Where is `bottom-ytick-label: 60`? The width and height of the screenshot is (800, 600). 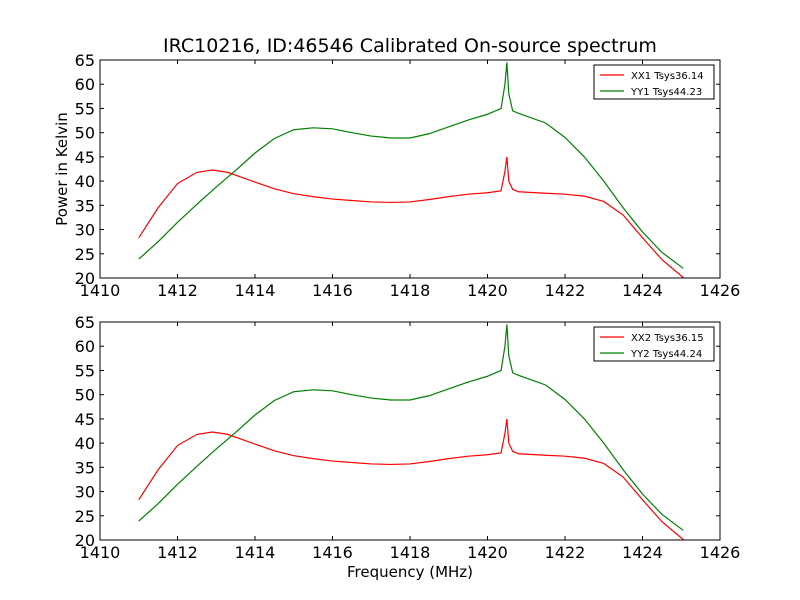 bottom-ytick-label: 60 is located at coordinates (85, 346).